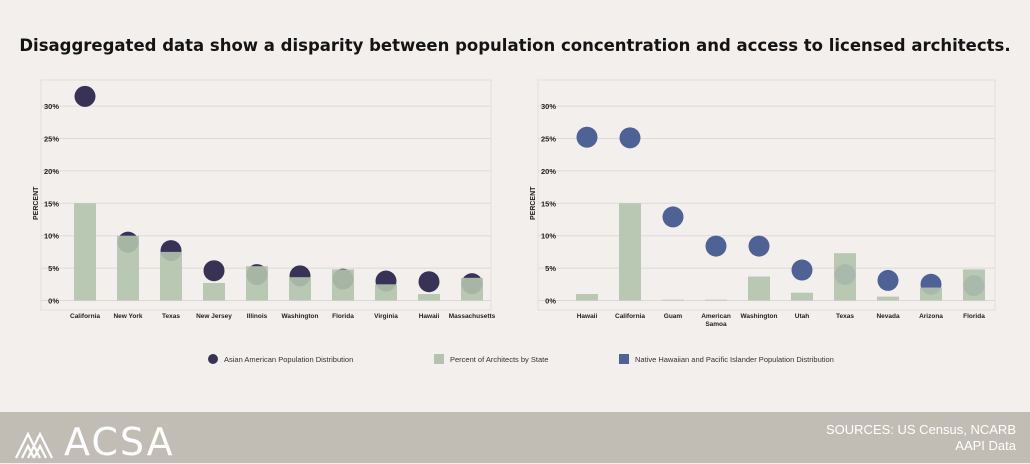  I want to click on legend-architects-label: Percent of Architects by State, so click(499, 359).